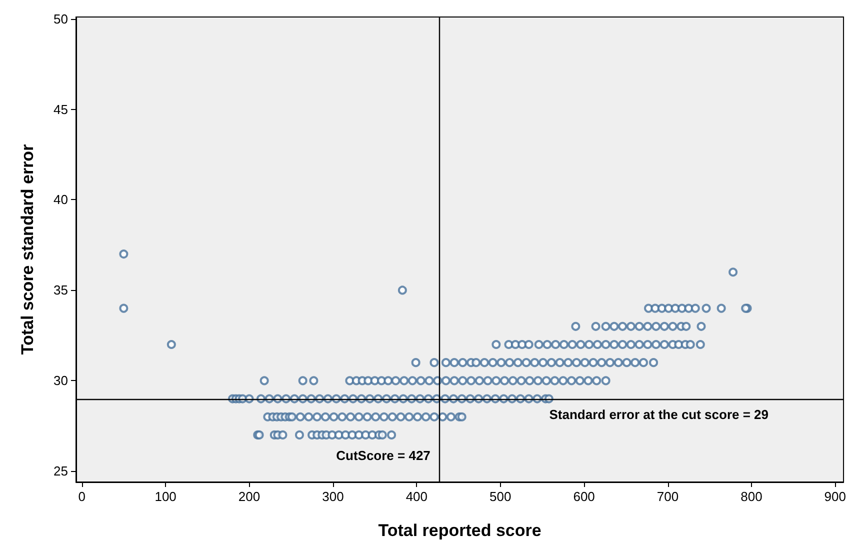 This screenshot has height=544, width=849. What do you see at coordinates (460, 530) in the screenshot?
I see `x-axis-title: Total reported score` at bounding box center [460, 530].